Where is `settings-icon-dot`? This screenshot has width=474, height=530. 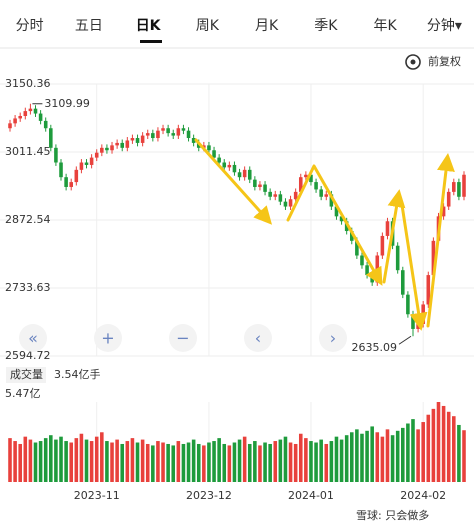
settings-icon-dot is located at coordinates (413, 62).